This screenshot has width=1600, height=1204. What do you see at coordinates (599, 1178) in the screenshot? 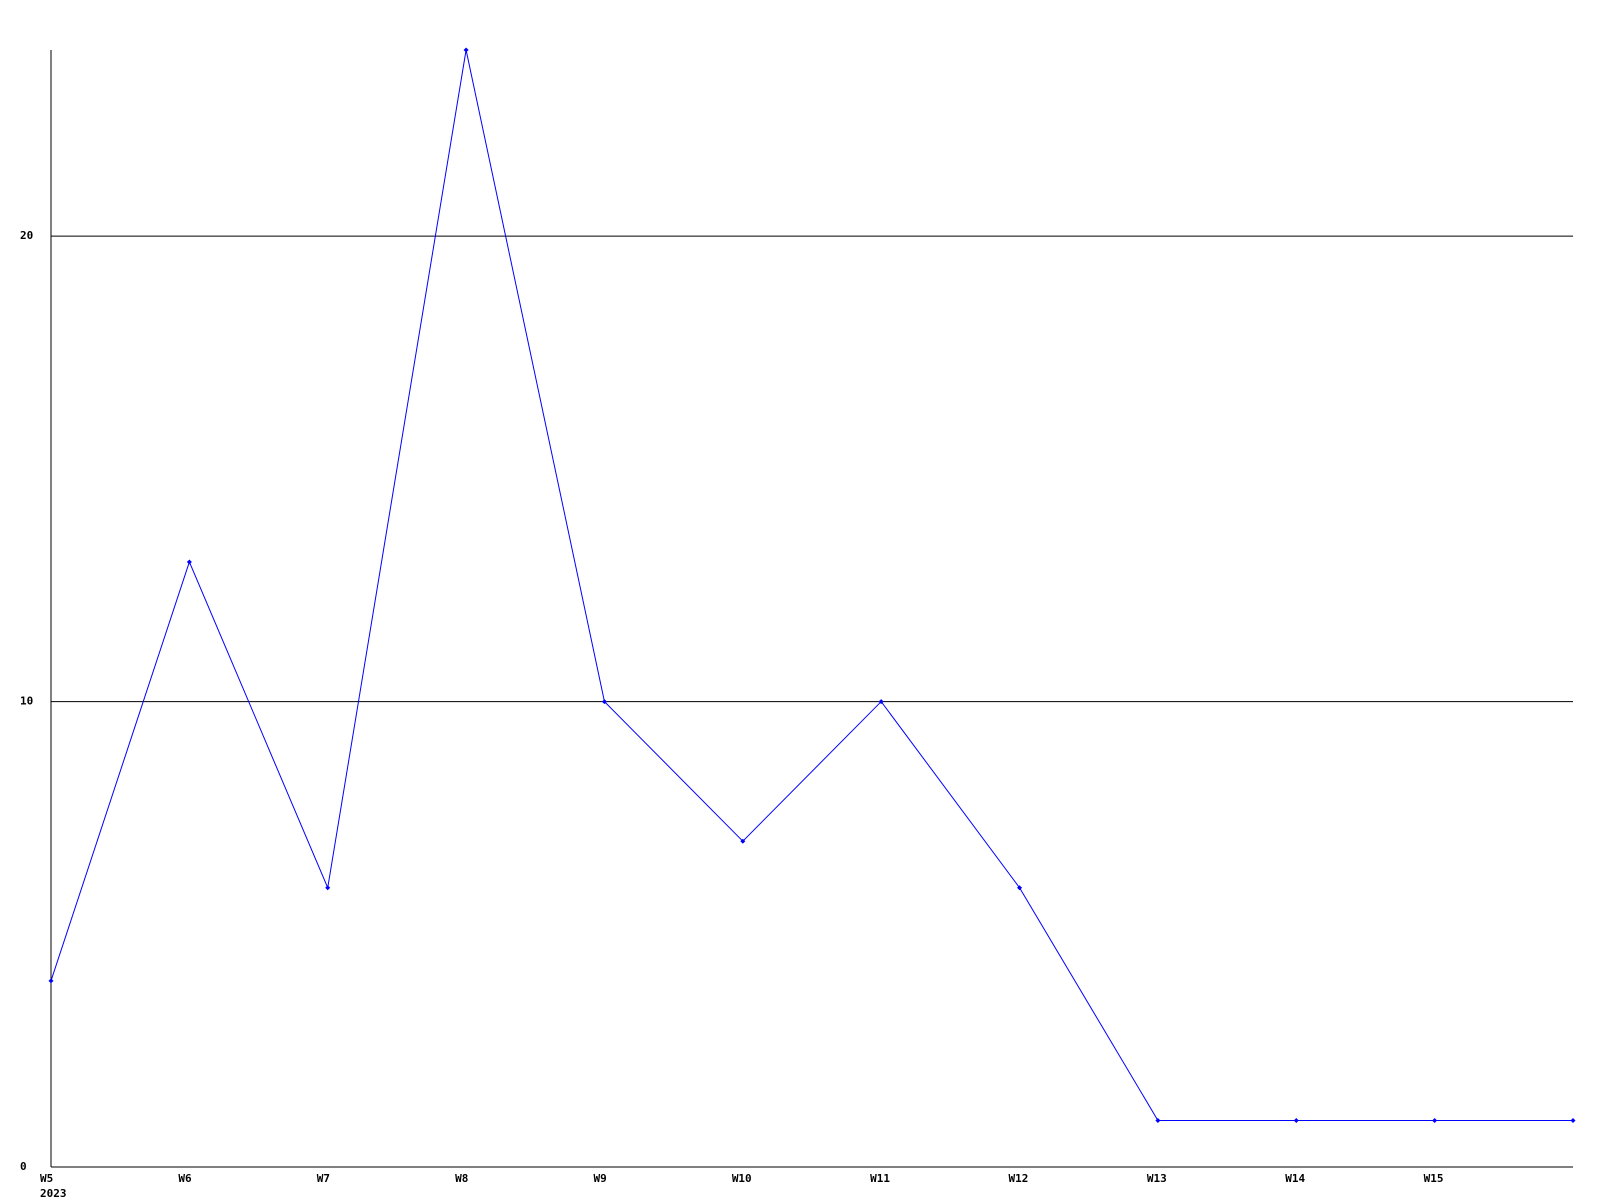
I see `x-tick-label: W9` at bounding box center [599, 1178].